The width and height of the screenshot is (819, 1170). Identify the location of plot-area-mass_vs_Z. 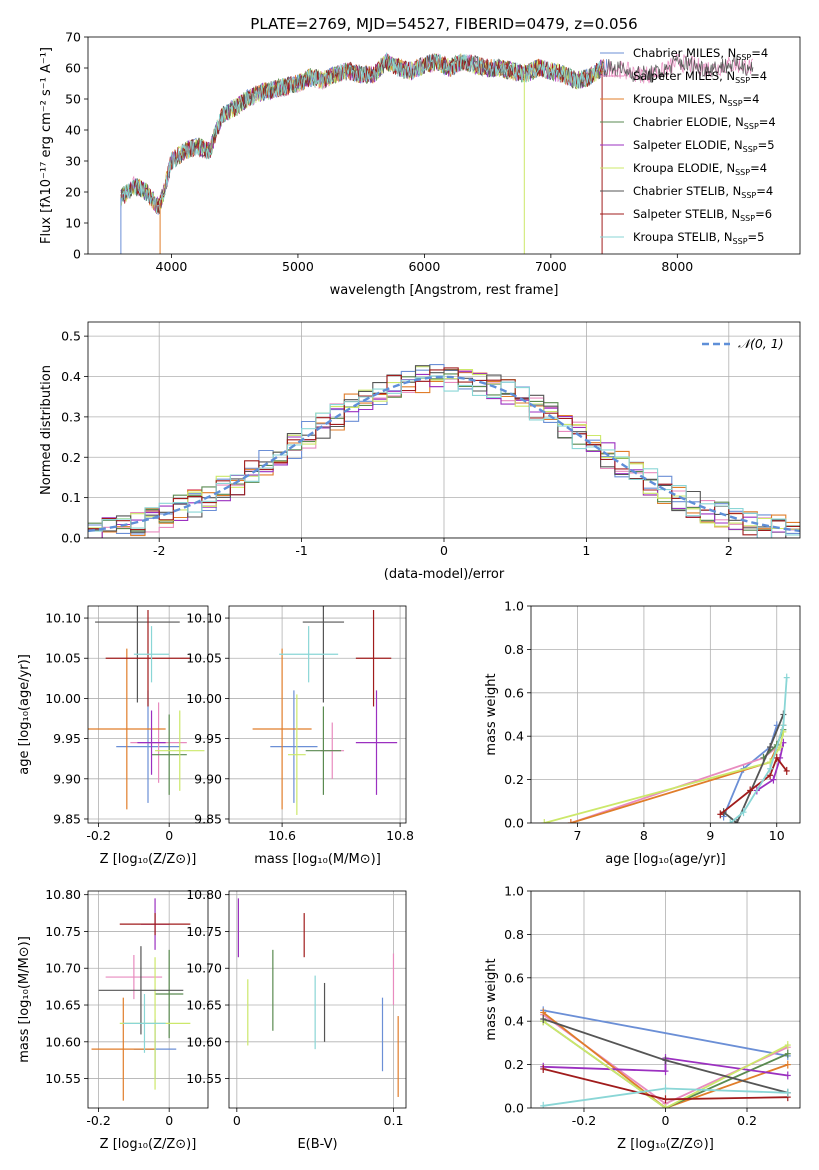
(148, 999).